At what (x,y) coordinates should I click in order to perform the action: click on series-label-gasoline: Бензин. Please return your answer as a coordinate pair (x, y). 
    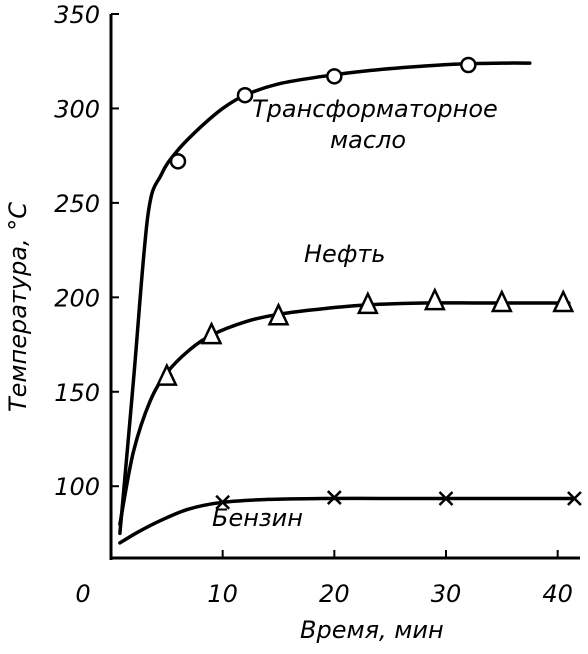
    Looking at the image, I should click on (257, 518).